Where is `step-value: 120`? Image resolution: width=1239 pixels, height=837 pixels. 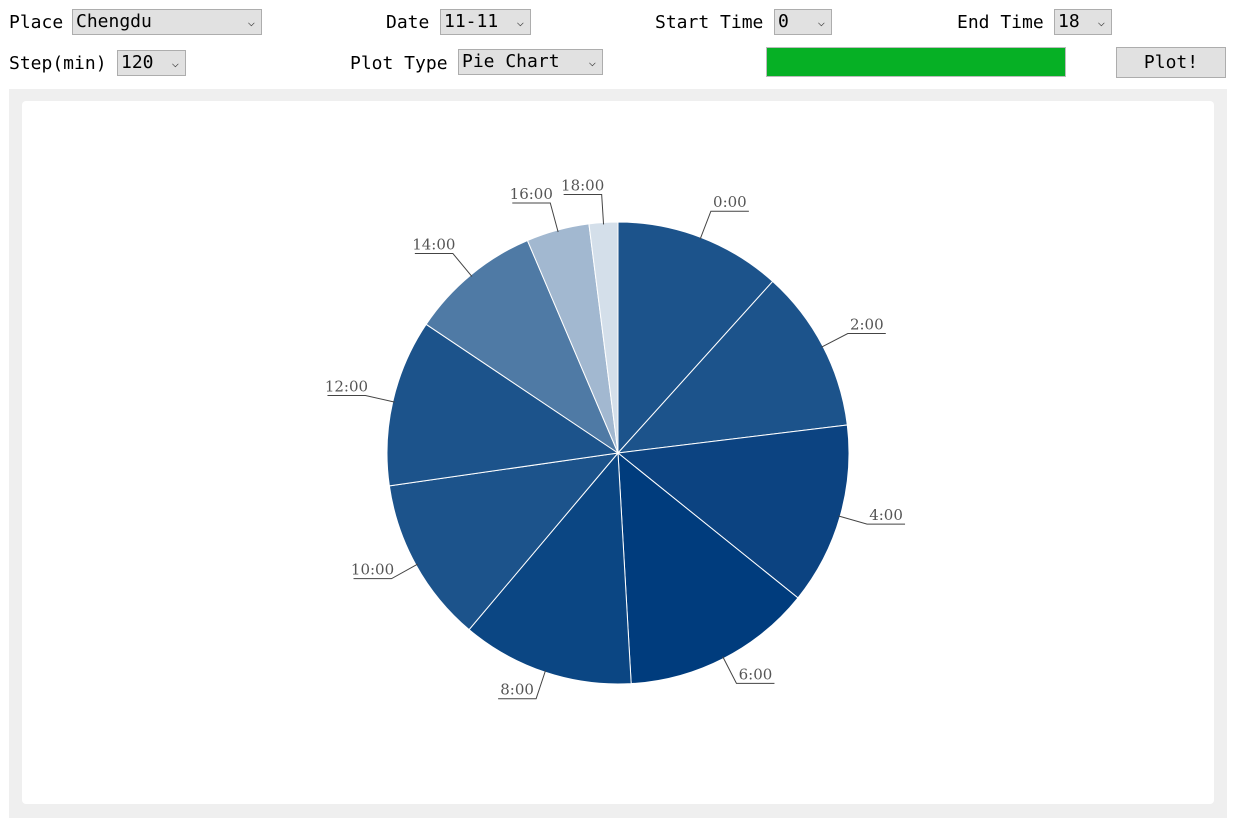 step-value: 120 is located at coordinates (137, 62).